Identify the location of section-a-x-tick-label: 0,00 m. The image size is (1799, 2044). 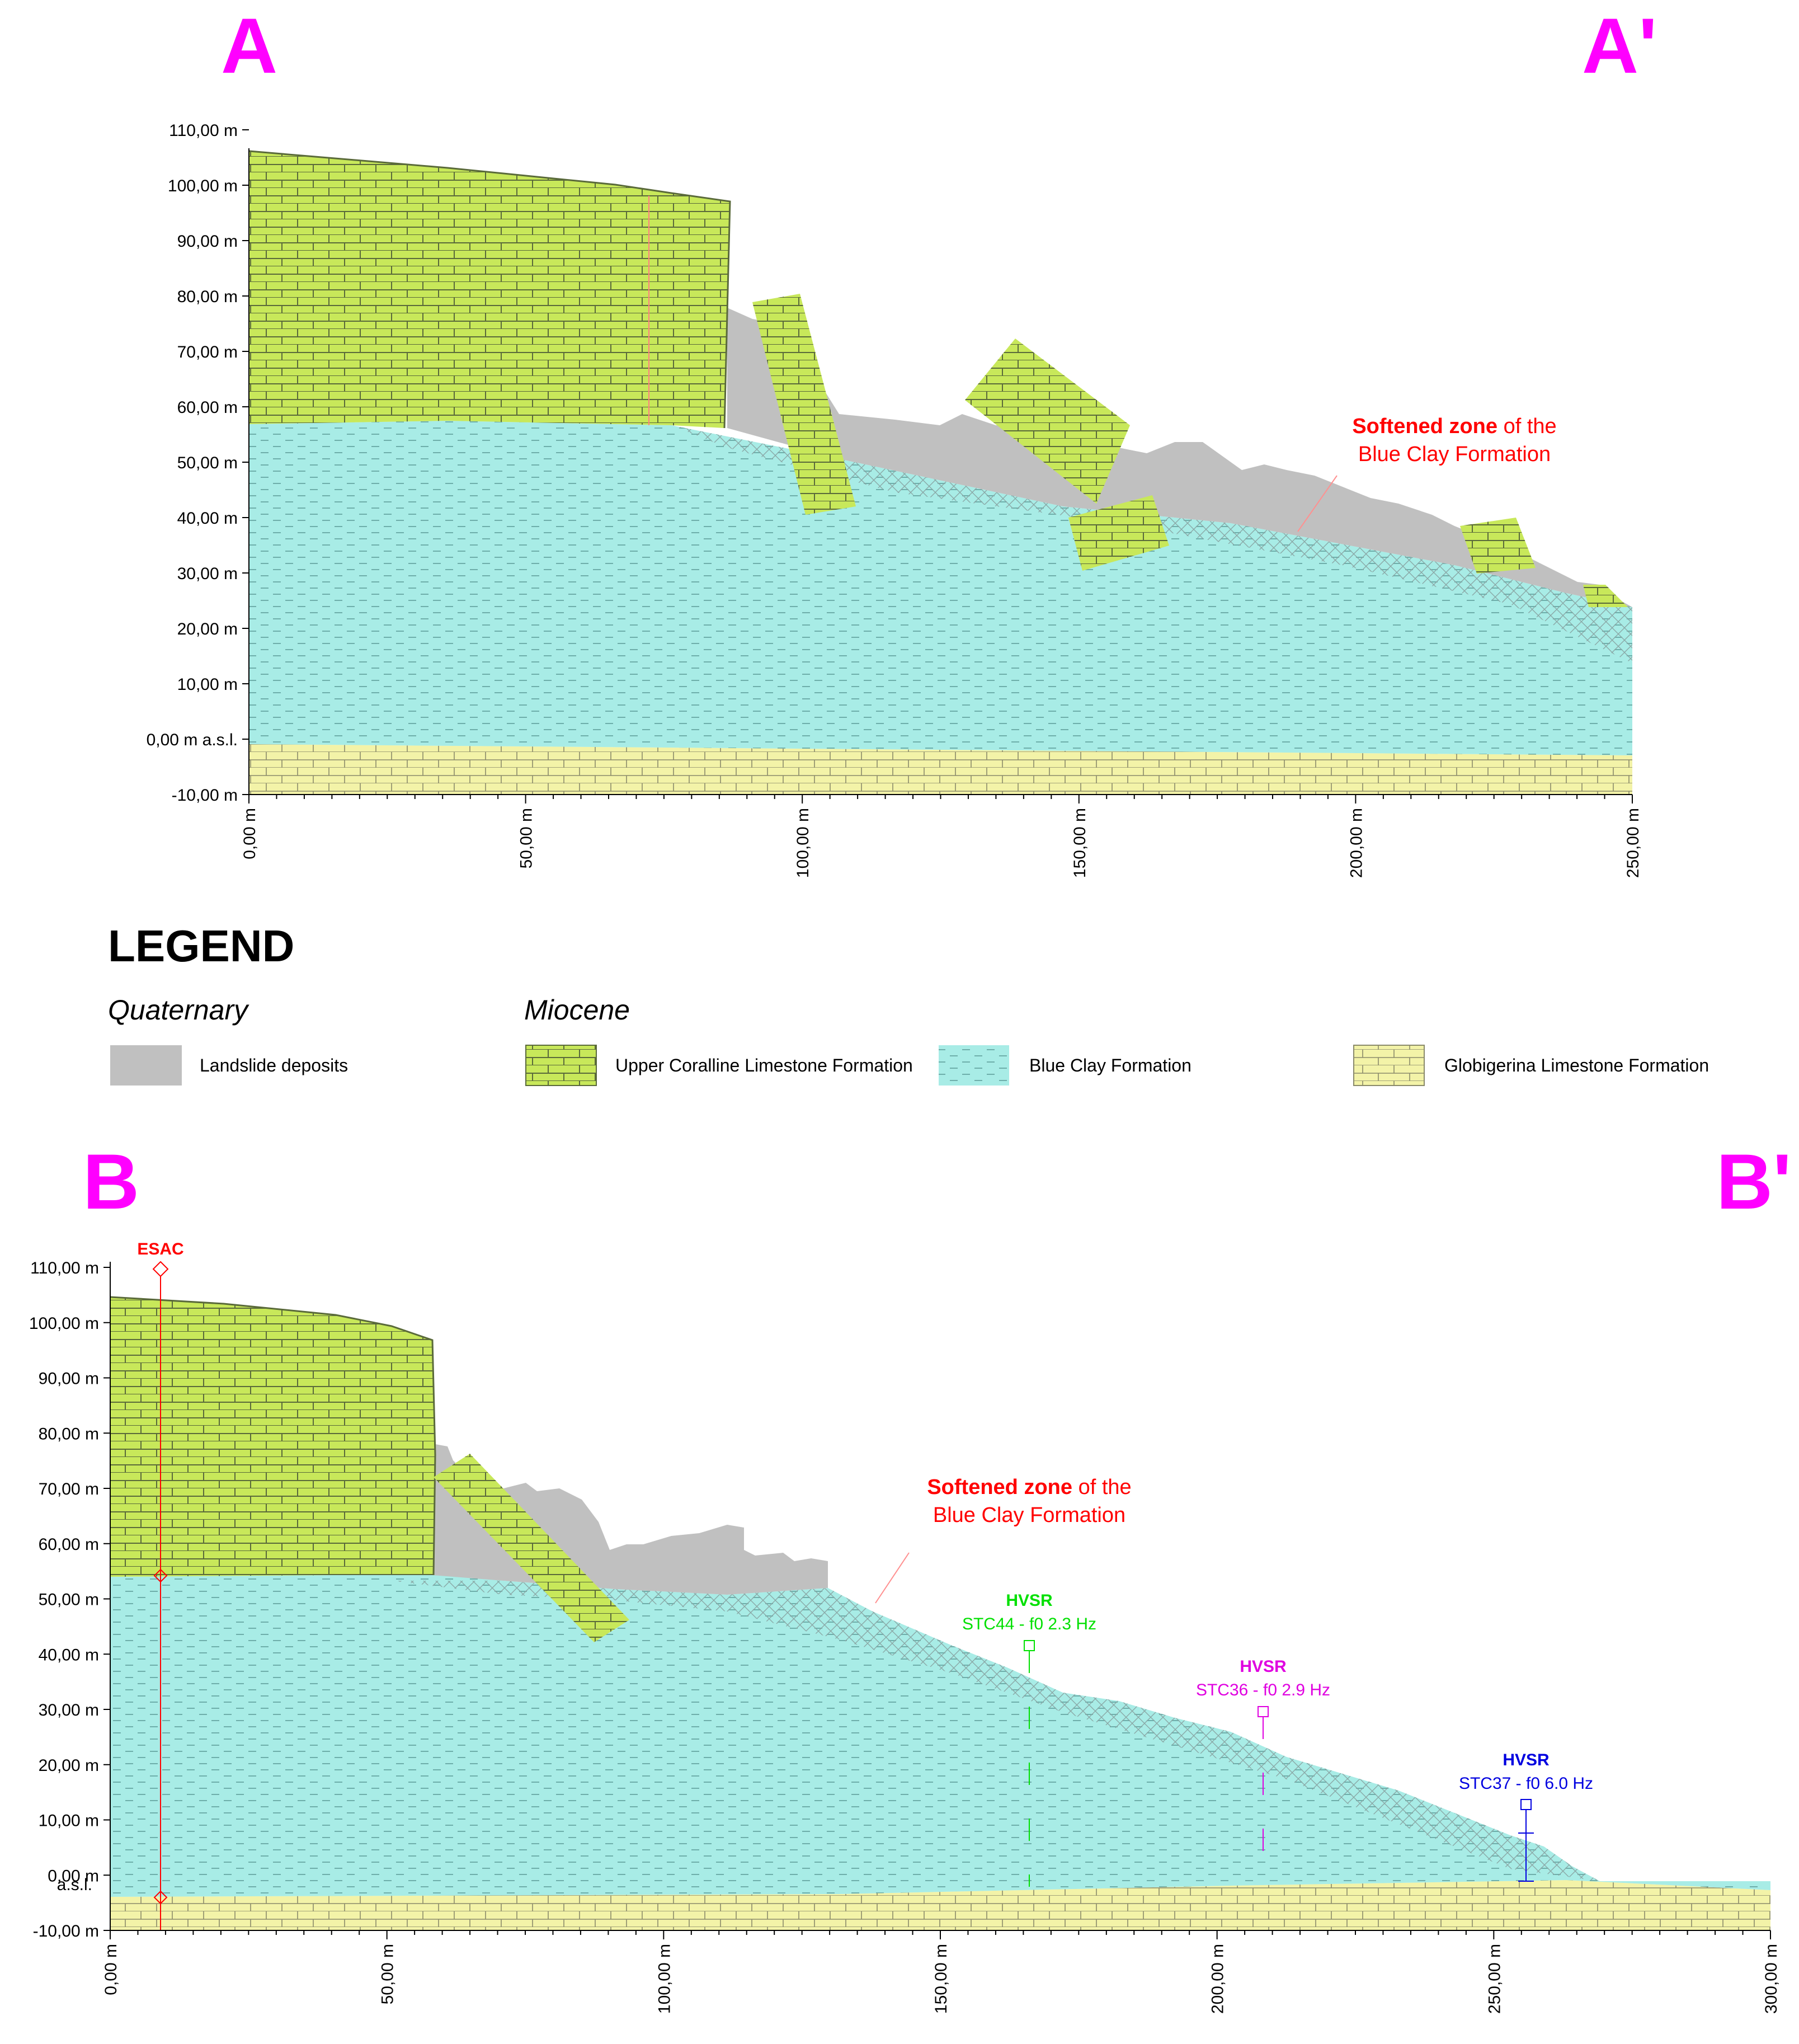
(250, 834).